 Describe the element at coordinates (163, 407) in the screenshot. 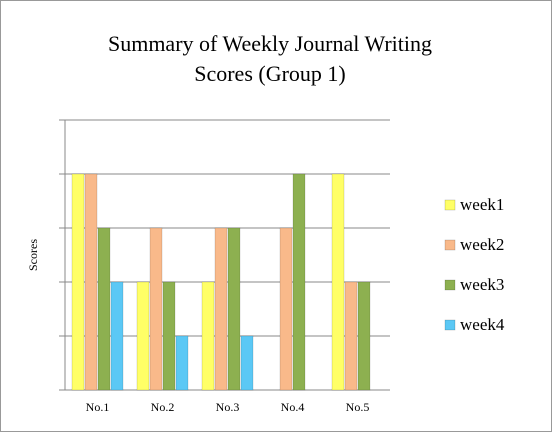

I see `x-tick-label: No.2` at that location.